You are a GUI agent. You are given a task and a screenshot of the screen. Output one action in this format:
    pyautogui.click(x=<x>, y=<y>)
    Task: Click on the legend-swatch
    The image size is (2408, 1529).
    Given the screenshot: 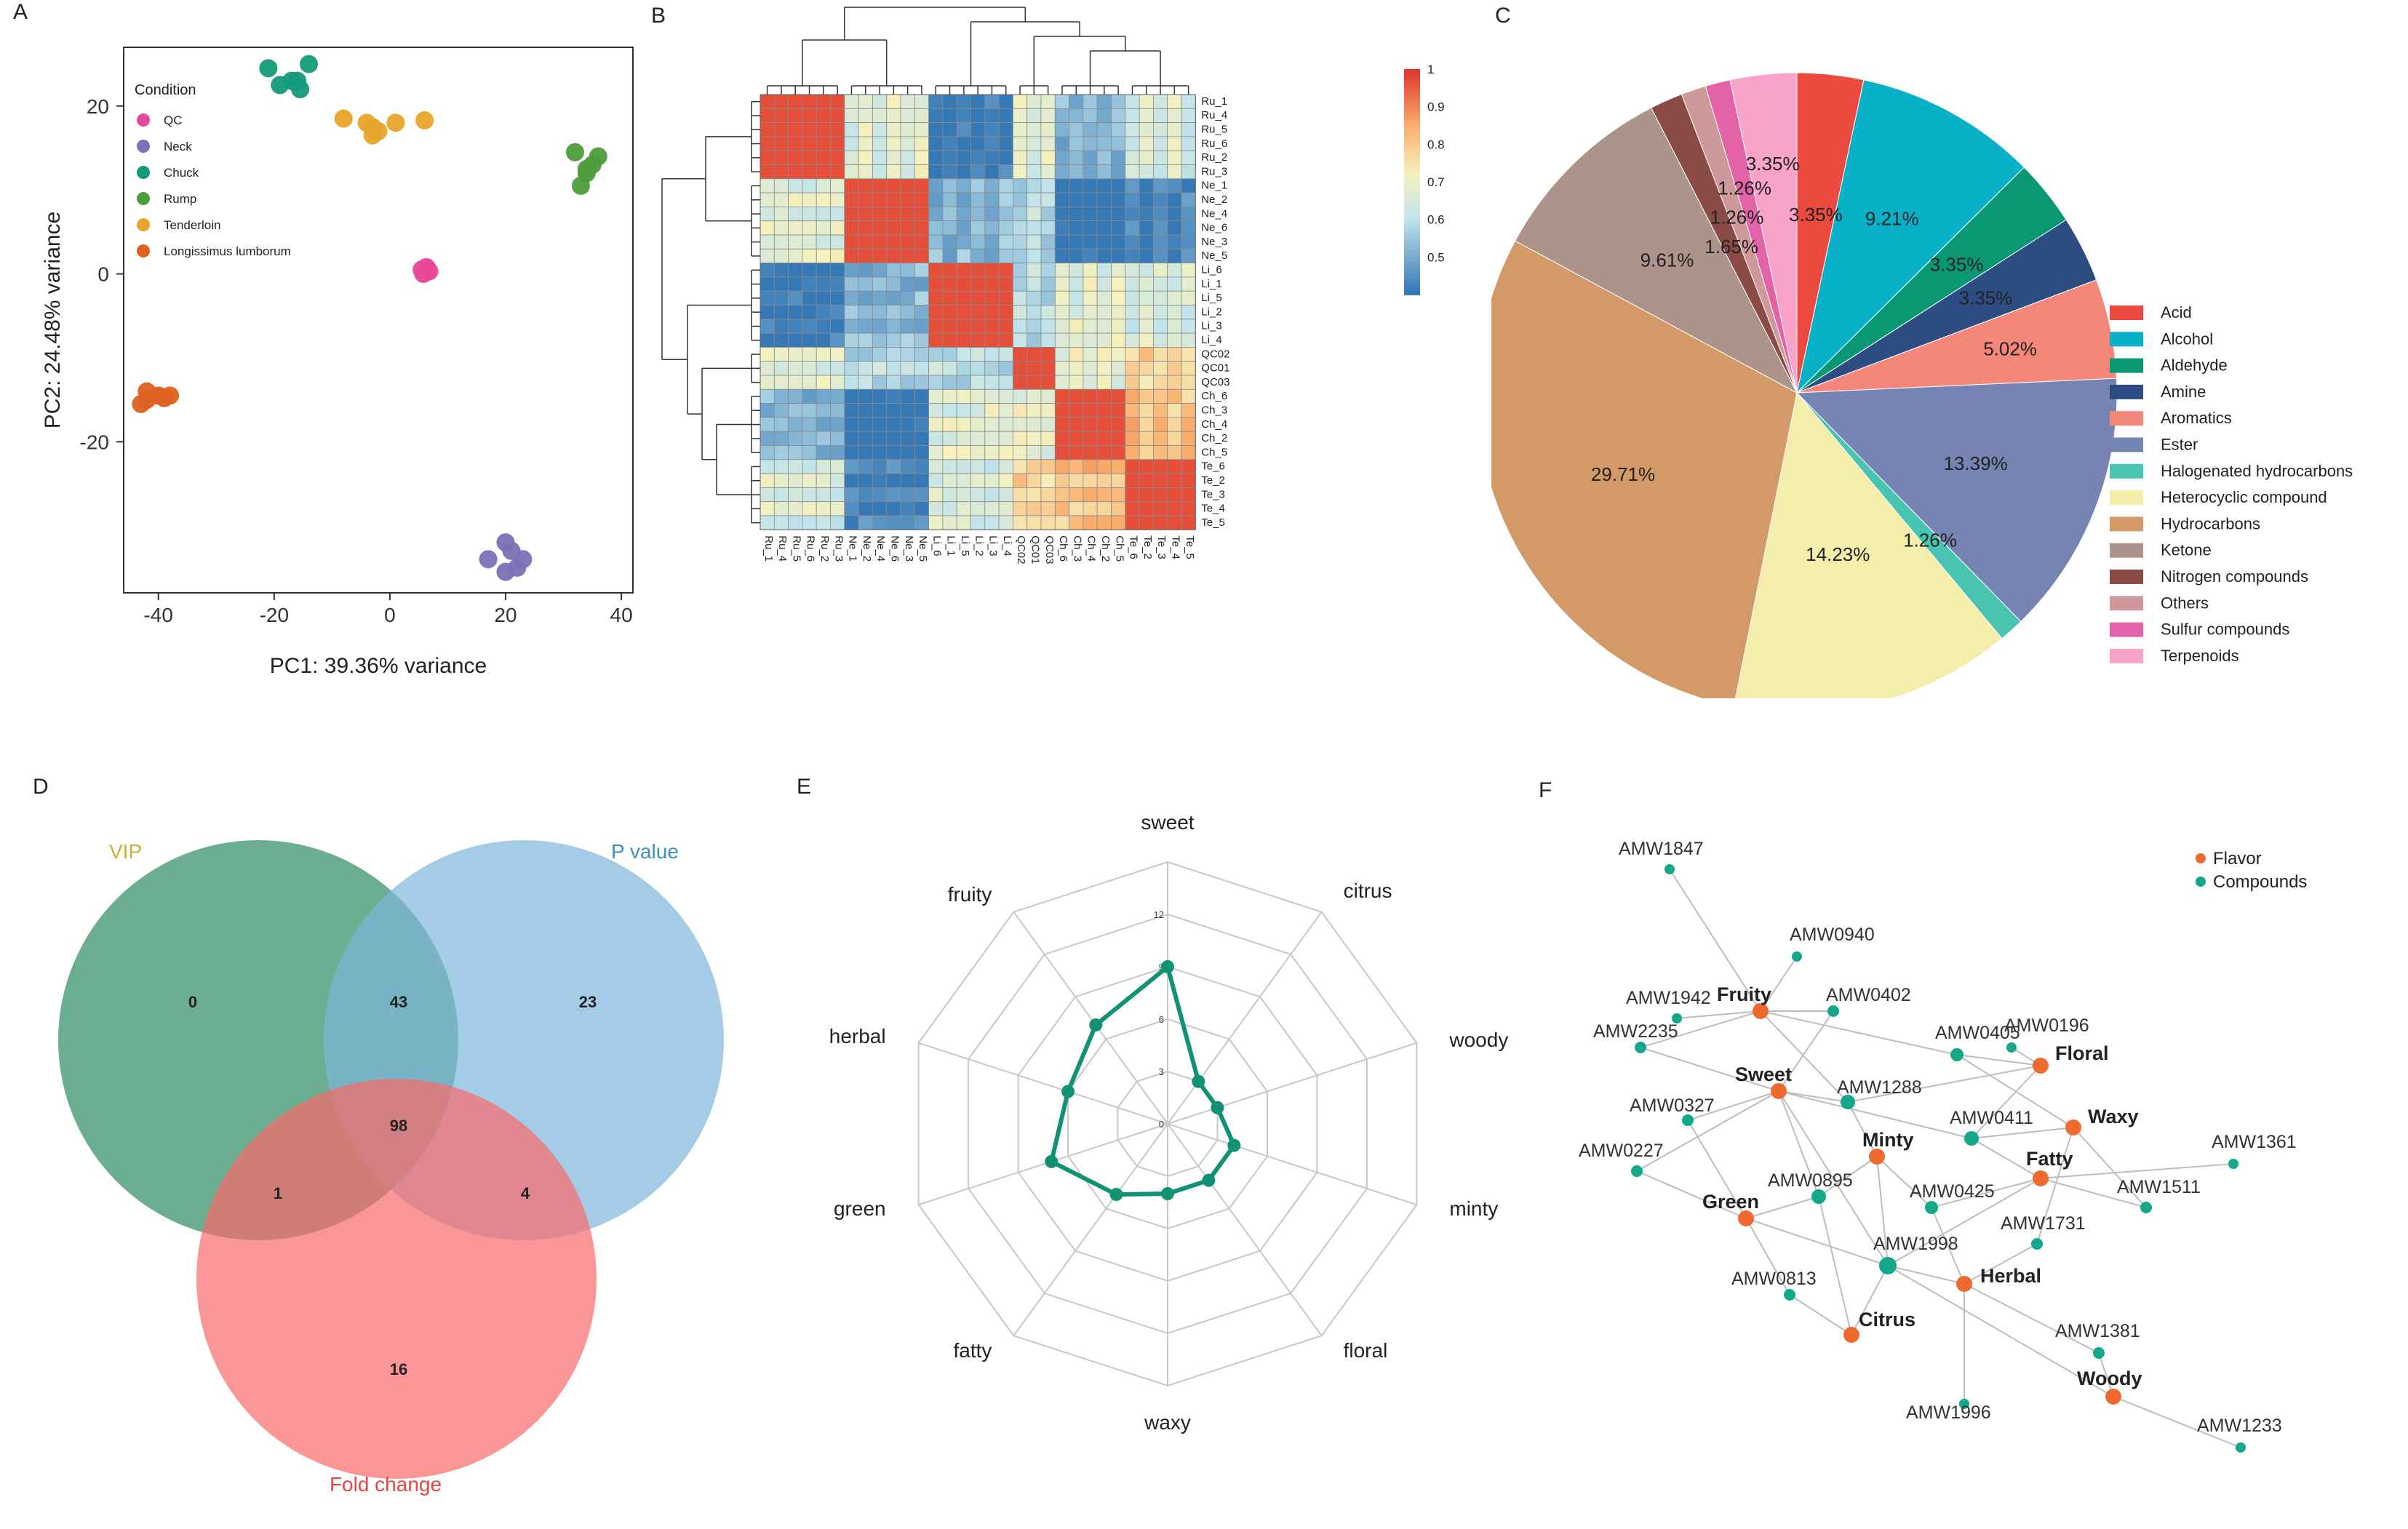 What is the action you would take?
    pyautogui.click(x=2127, y=444)
    